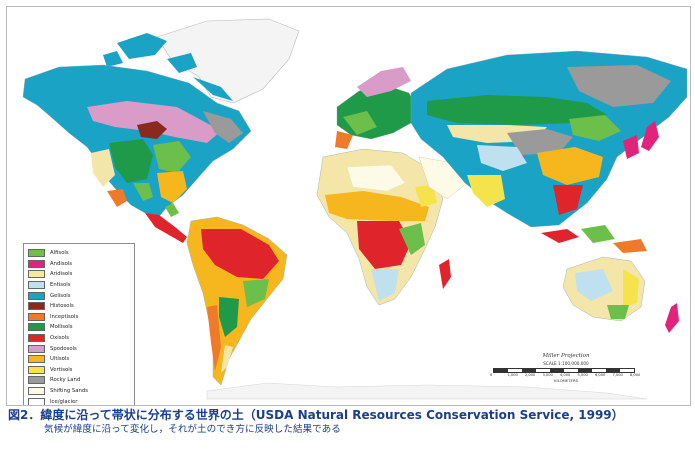 This screenshot has height=449, width=695. I want to click on legend-label: Shifting Sands, so click(69, 391).